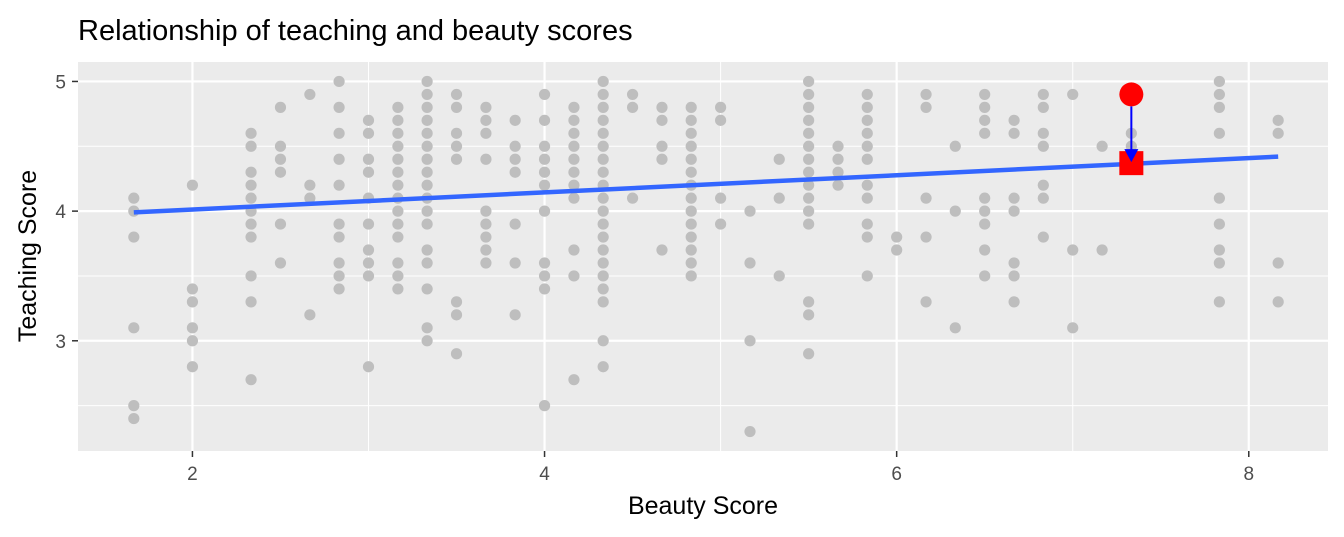  I want to click on y-tick-label: 3, so click(60, 342).